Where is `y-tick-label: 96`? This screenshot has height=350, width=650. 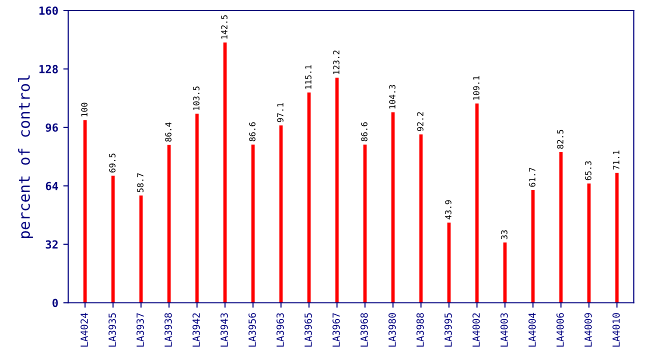
y-tick-label: 96 is located at coordinates (52, 127).